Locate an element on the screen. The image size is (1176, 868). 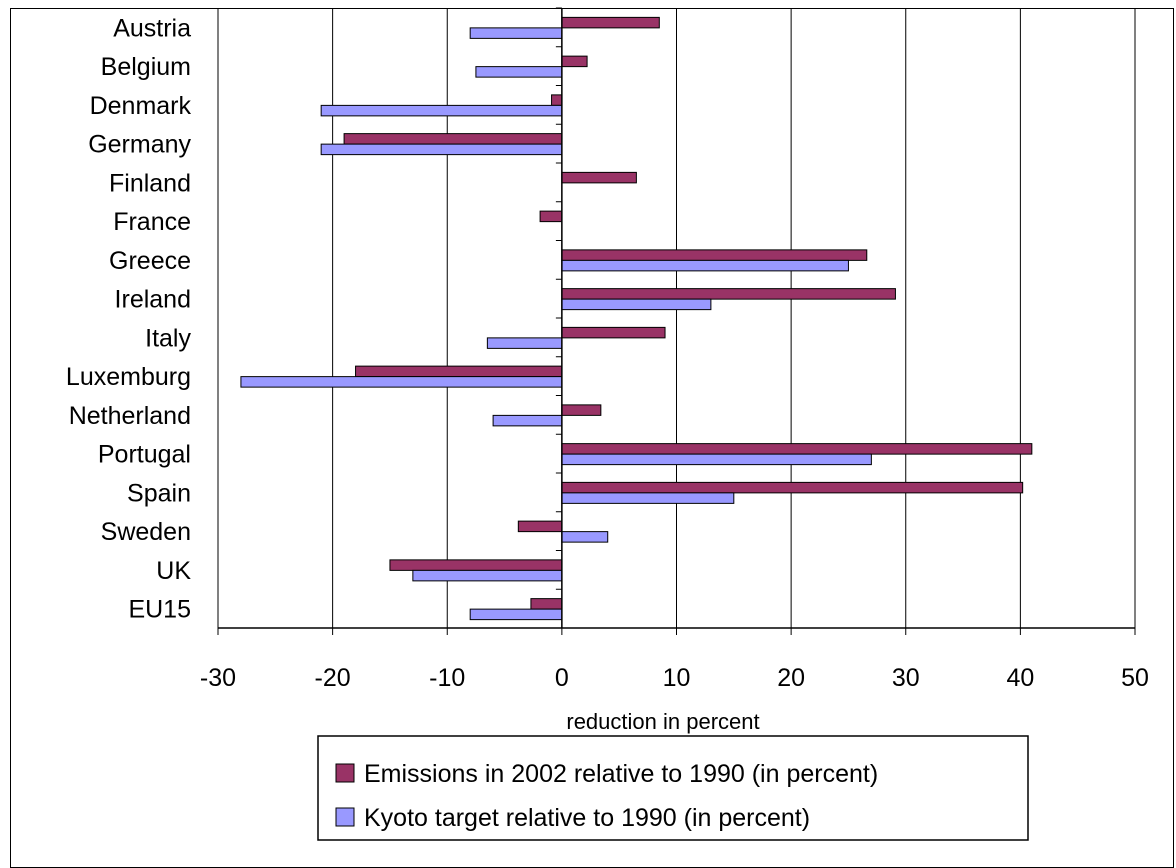
bar-emissions-greece is located at coordinates (714, 255).